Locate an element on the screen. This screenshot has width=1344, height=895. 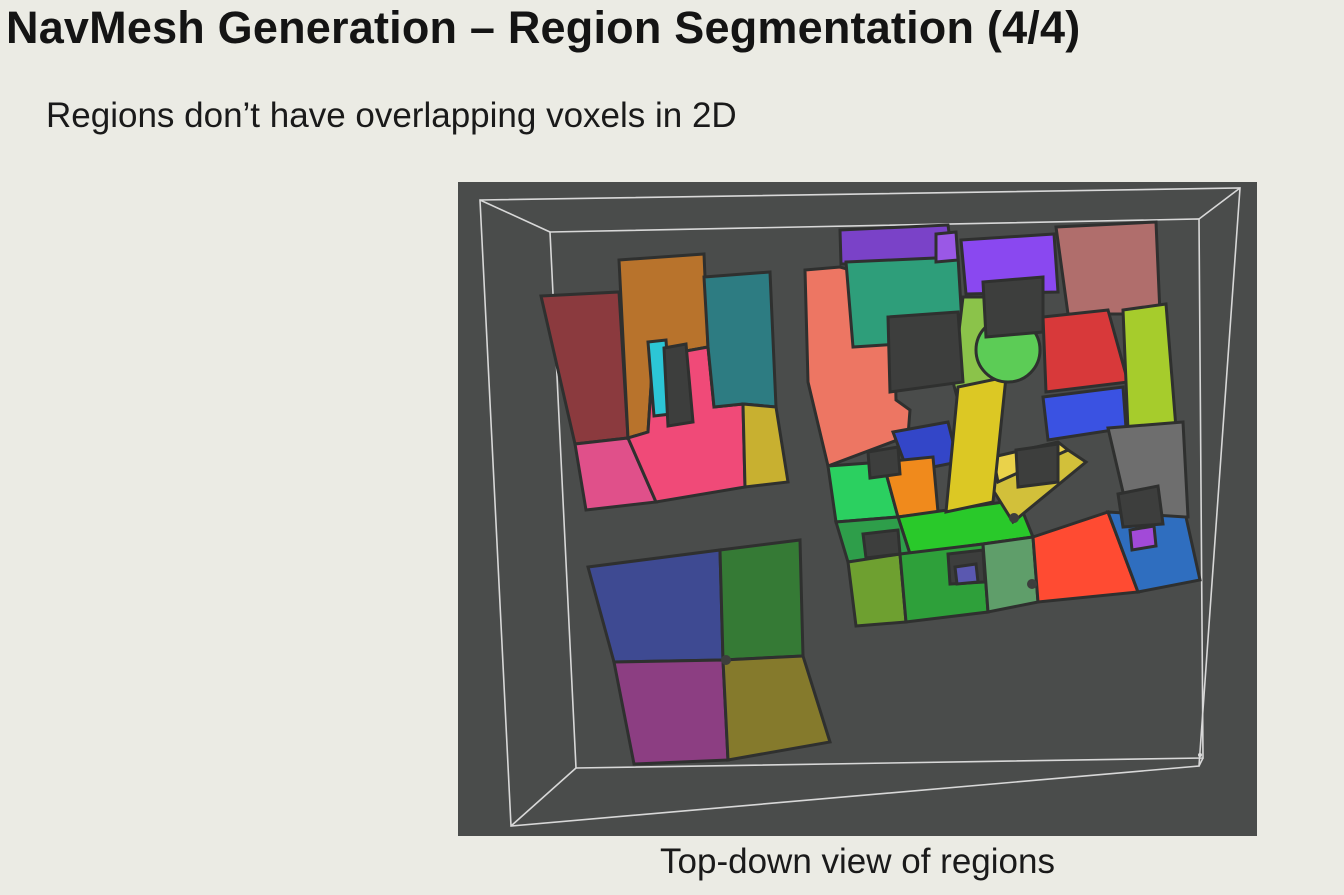
figure-caption: Top-down view of regions is located at coordinates (857, 861).